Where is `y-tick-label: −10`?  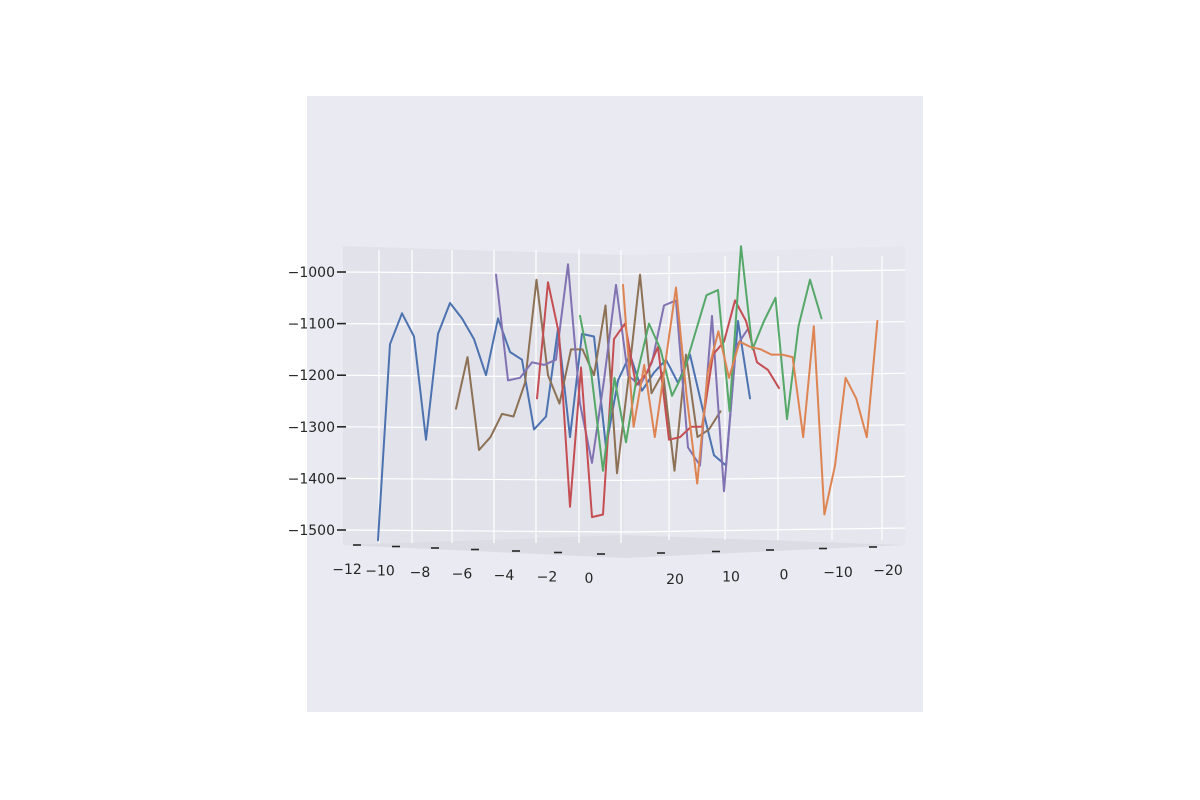 y-tick-label: −10 is located at coordinates (838, 573).